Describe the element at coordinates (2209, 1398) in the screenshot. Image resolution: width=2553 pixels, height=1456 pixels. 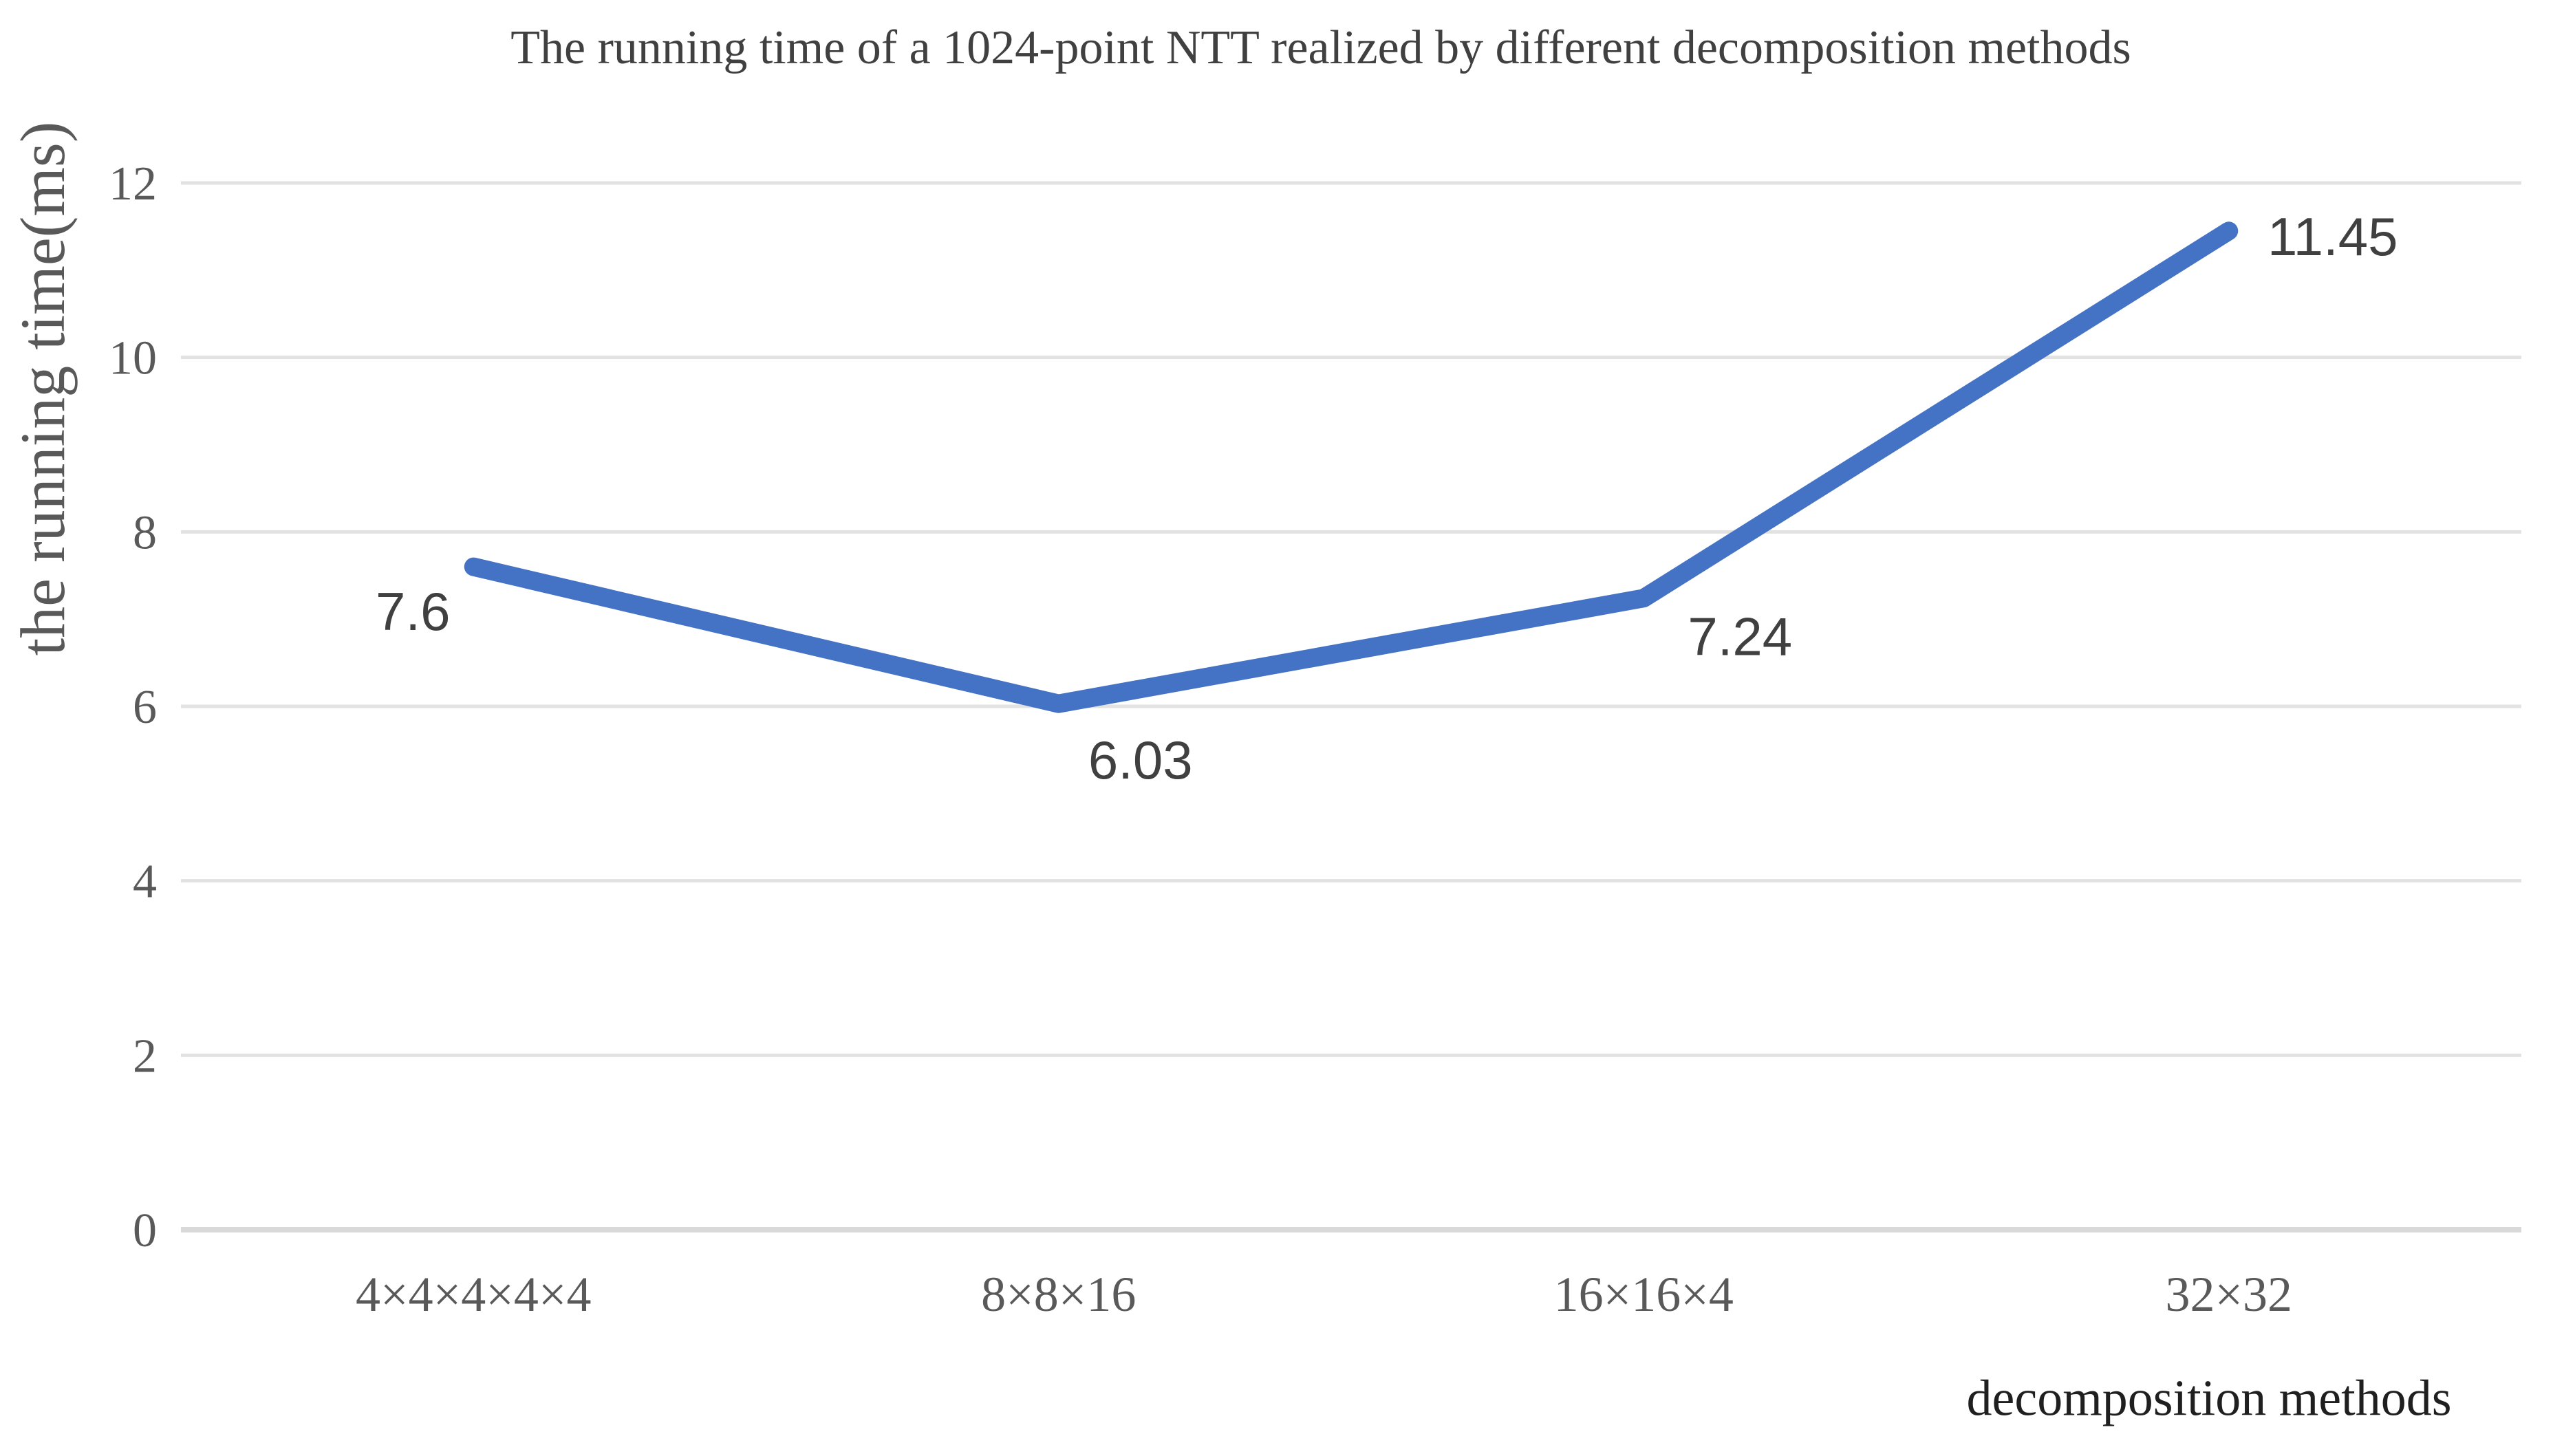
I see `x-axis-title: decomposition methods` at that location.